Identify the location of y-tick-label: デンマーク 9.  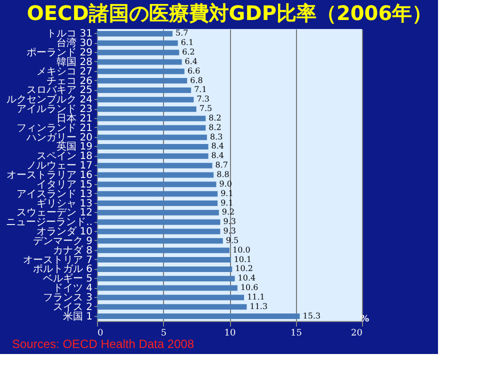
(62, 241).